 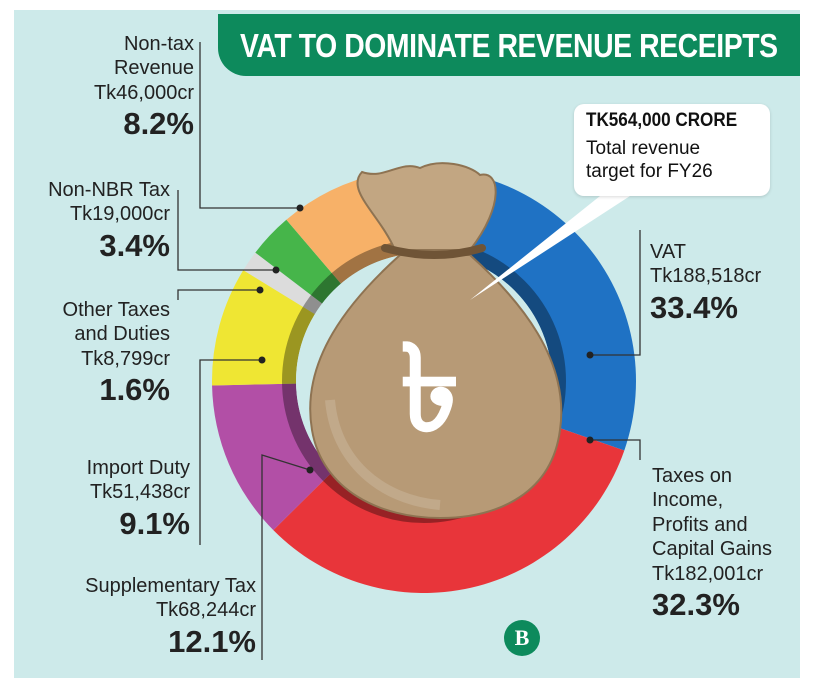 What do you see at coordinates (694, 307) in the screenshot?
I see `slice-percent: 33.4%` at bounding box center [694, 307].